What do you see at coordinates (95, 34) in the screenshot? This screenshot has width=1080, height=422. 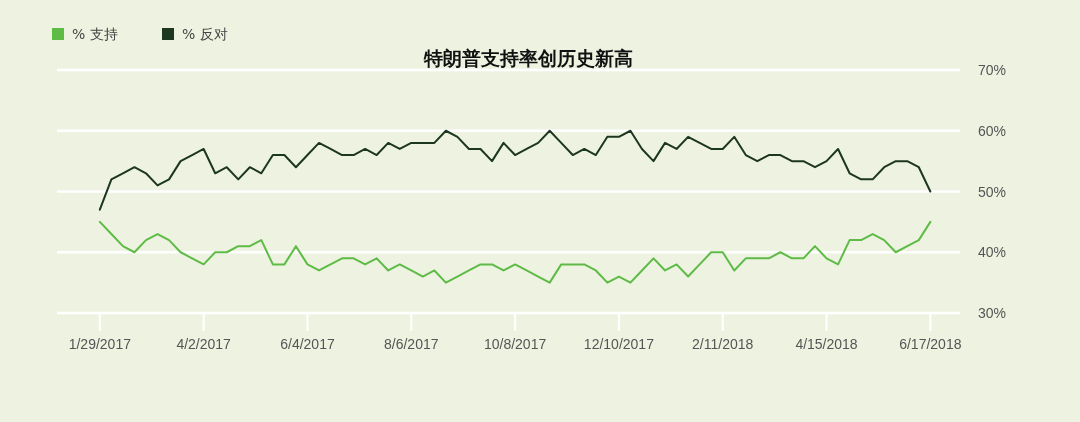 I see `legend-label: % 支持` at bounding box center [95, 34].